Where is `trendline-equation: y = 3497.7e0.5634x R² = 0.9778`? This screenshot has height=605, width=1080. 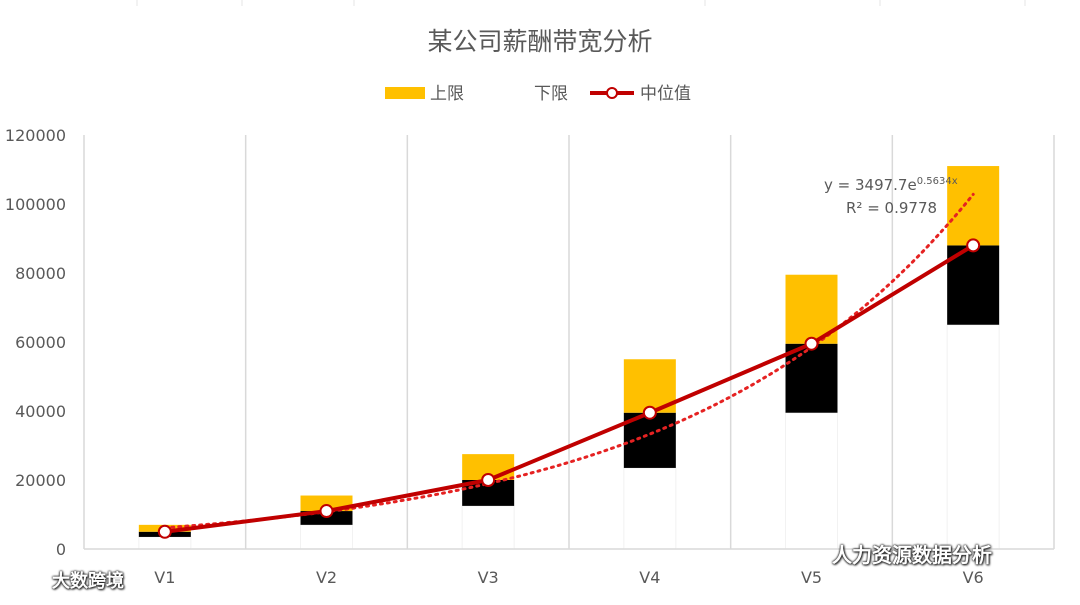 trendline-equation: y = 3497.7e0.5634x R² = 0.9778 is located at coordinates (891, 196).